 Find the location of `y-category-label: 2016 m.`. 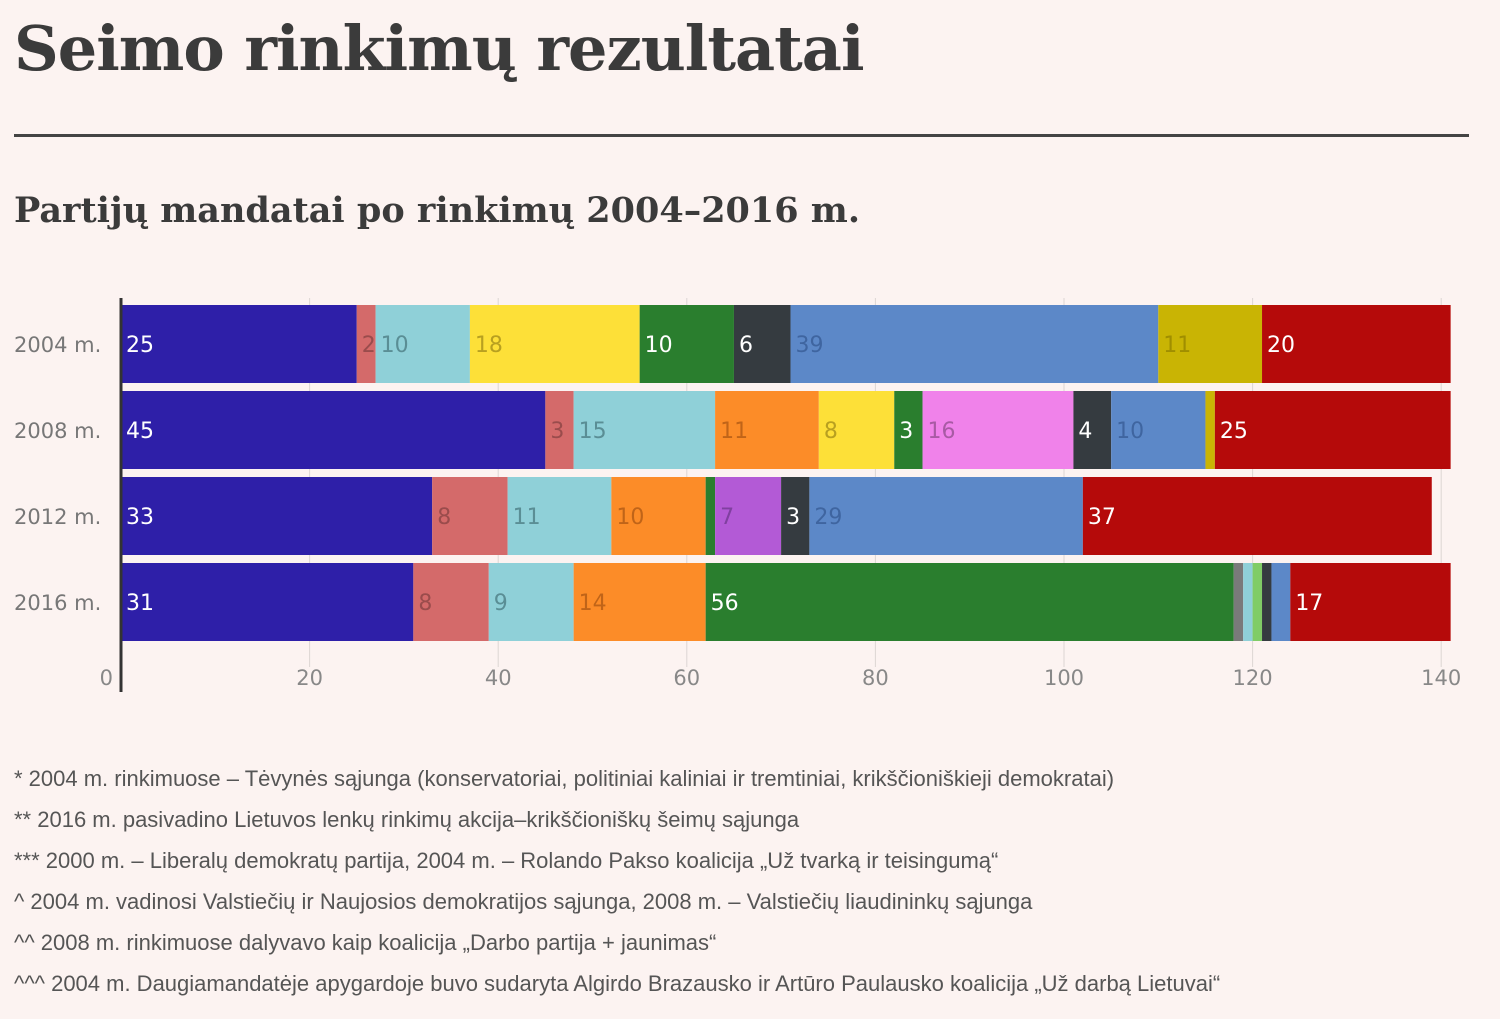

y-category-label: 2016 m. is located at coordinates (57, 603).